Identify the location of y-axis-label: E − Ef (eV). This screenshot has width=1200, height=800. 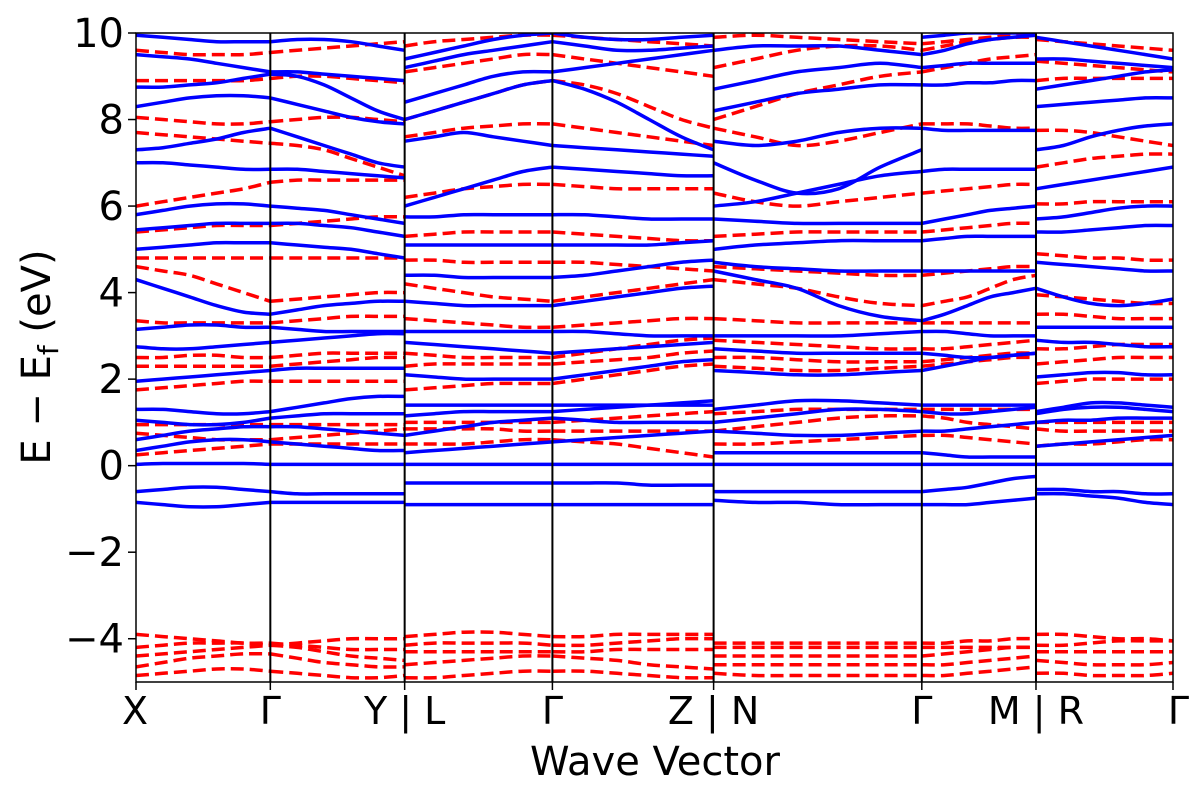
(39, 356).